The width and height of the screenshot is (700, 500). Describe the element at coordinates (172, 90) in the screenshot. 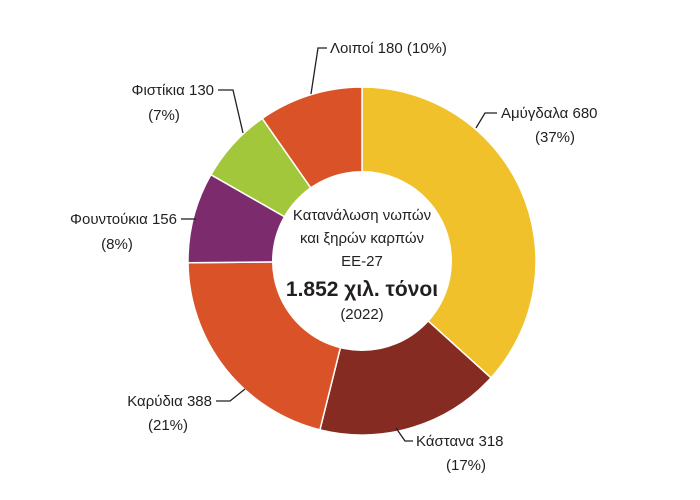

I see `label-pistachios: Φιστίκια 130` at that location.